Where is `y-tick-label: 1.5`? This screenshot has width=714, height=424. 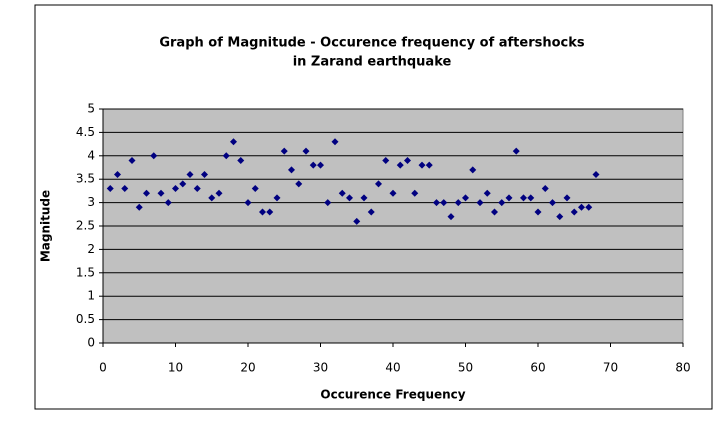 y-tick-label: 1.5 is located at coordinates (85, 272).